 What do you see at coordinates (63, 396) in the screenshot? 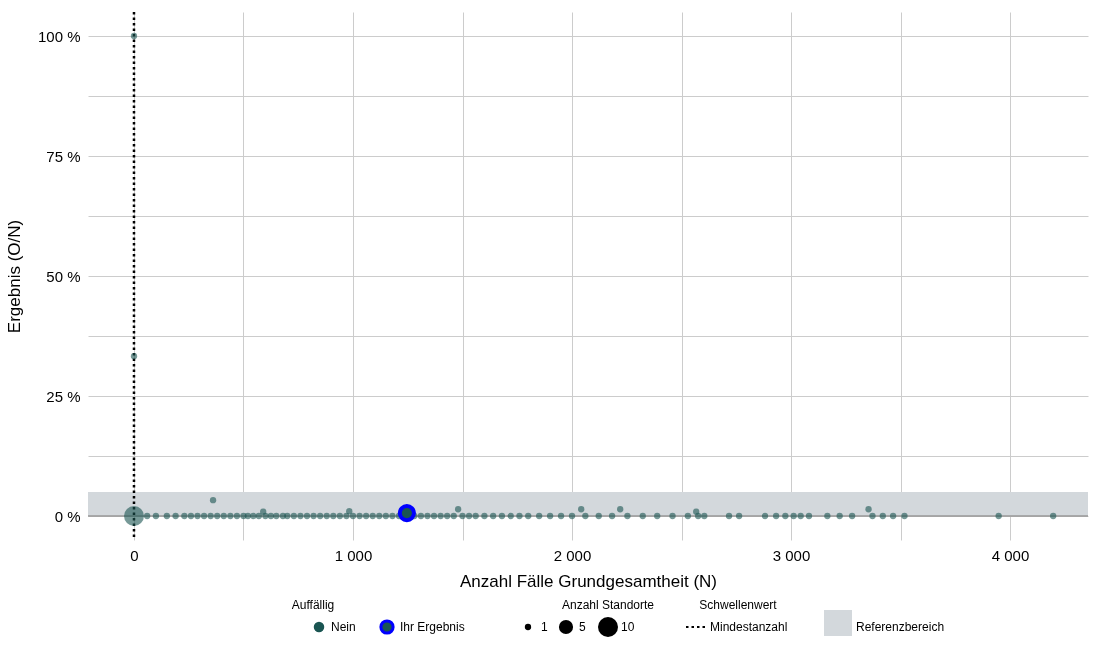
I see `y-tick-label: 25 %` at bounding box center [63, 396].